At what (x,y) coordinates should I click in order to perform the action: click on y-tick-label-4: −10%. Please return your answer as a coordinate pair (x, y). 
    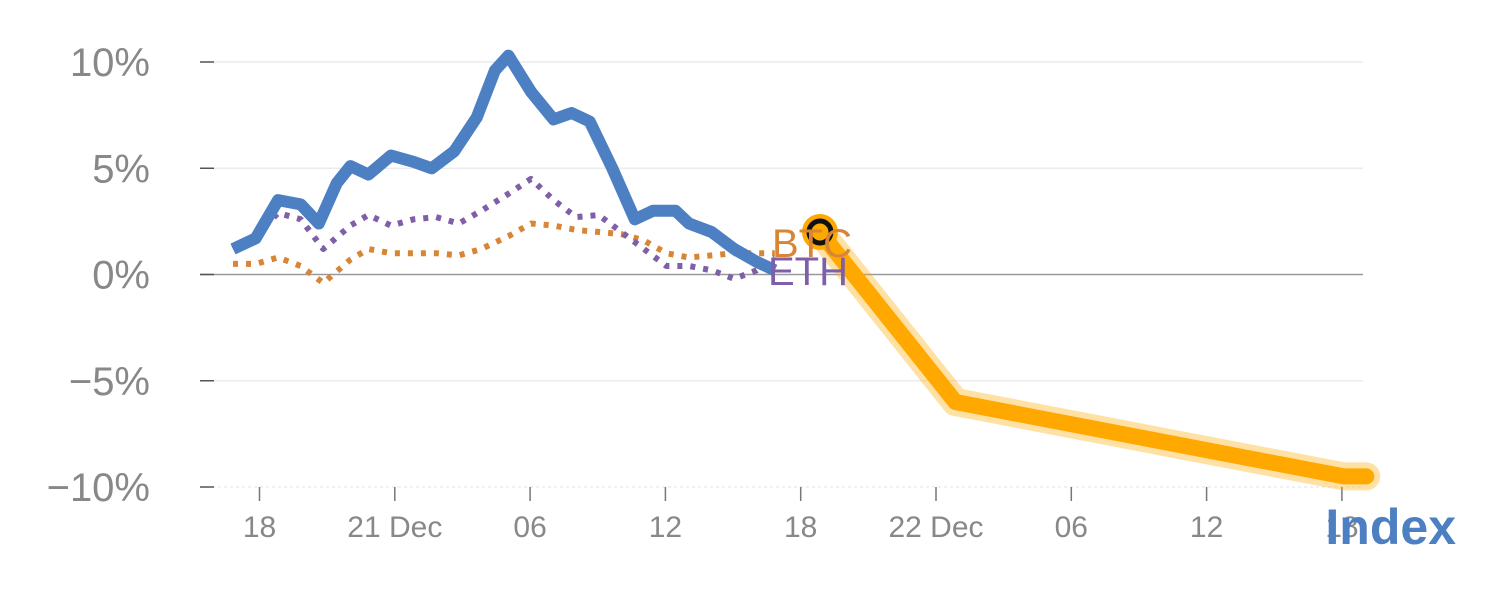
    Looking at the image, I should click on (98, 488).